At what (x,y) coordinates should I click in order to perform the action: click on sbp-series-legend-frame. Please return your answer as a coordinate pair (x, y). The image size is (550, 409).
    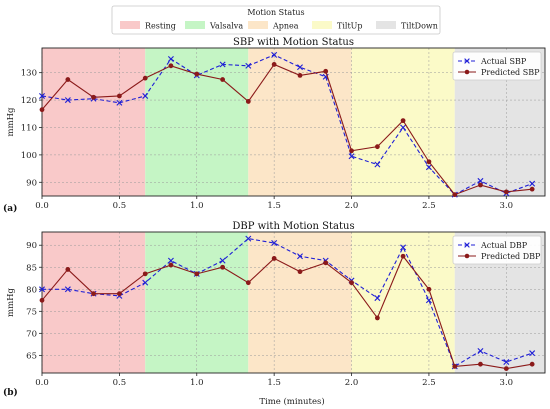
    Looking at the image, I should click on (497, 66).